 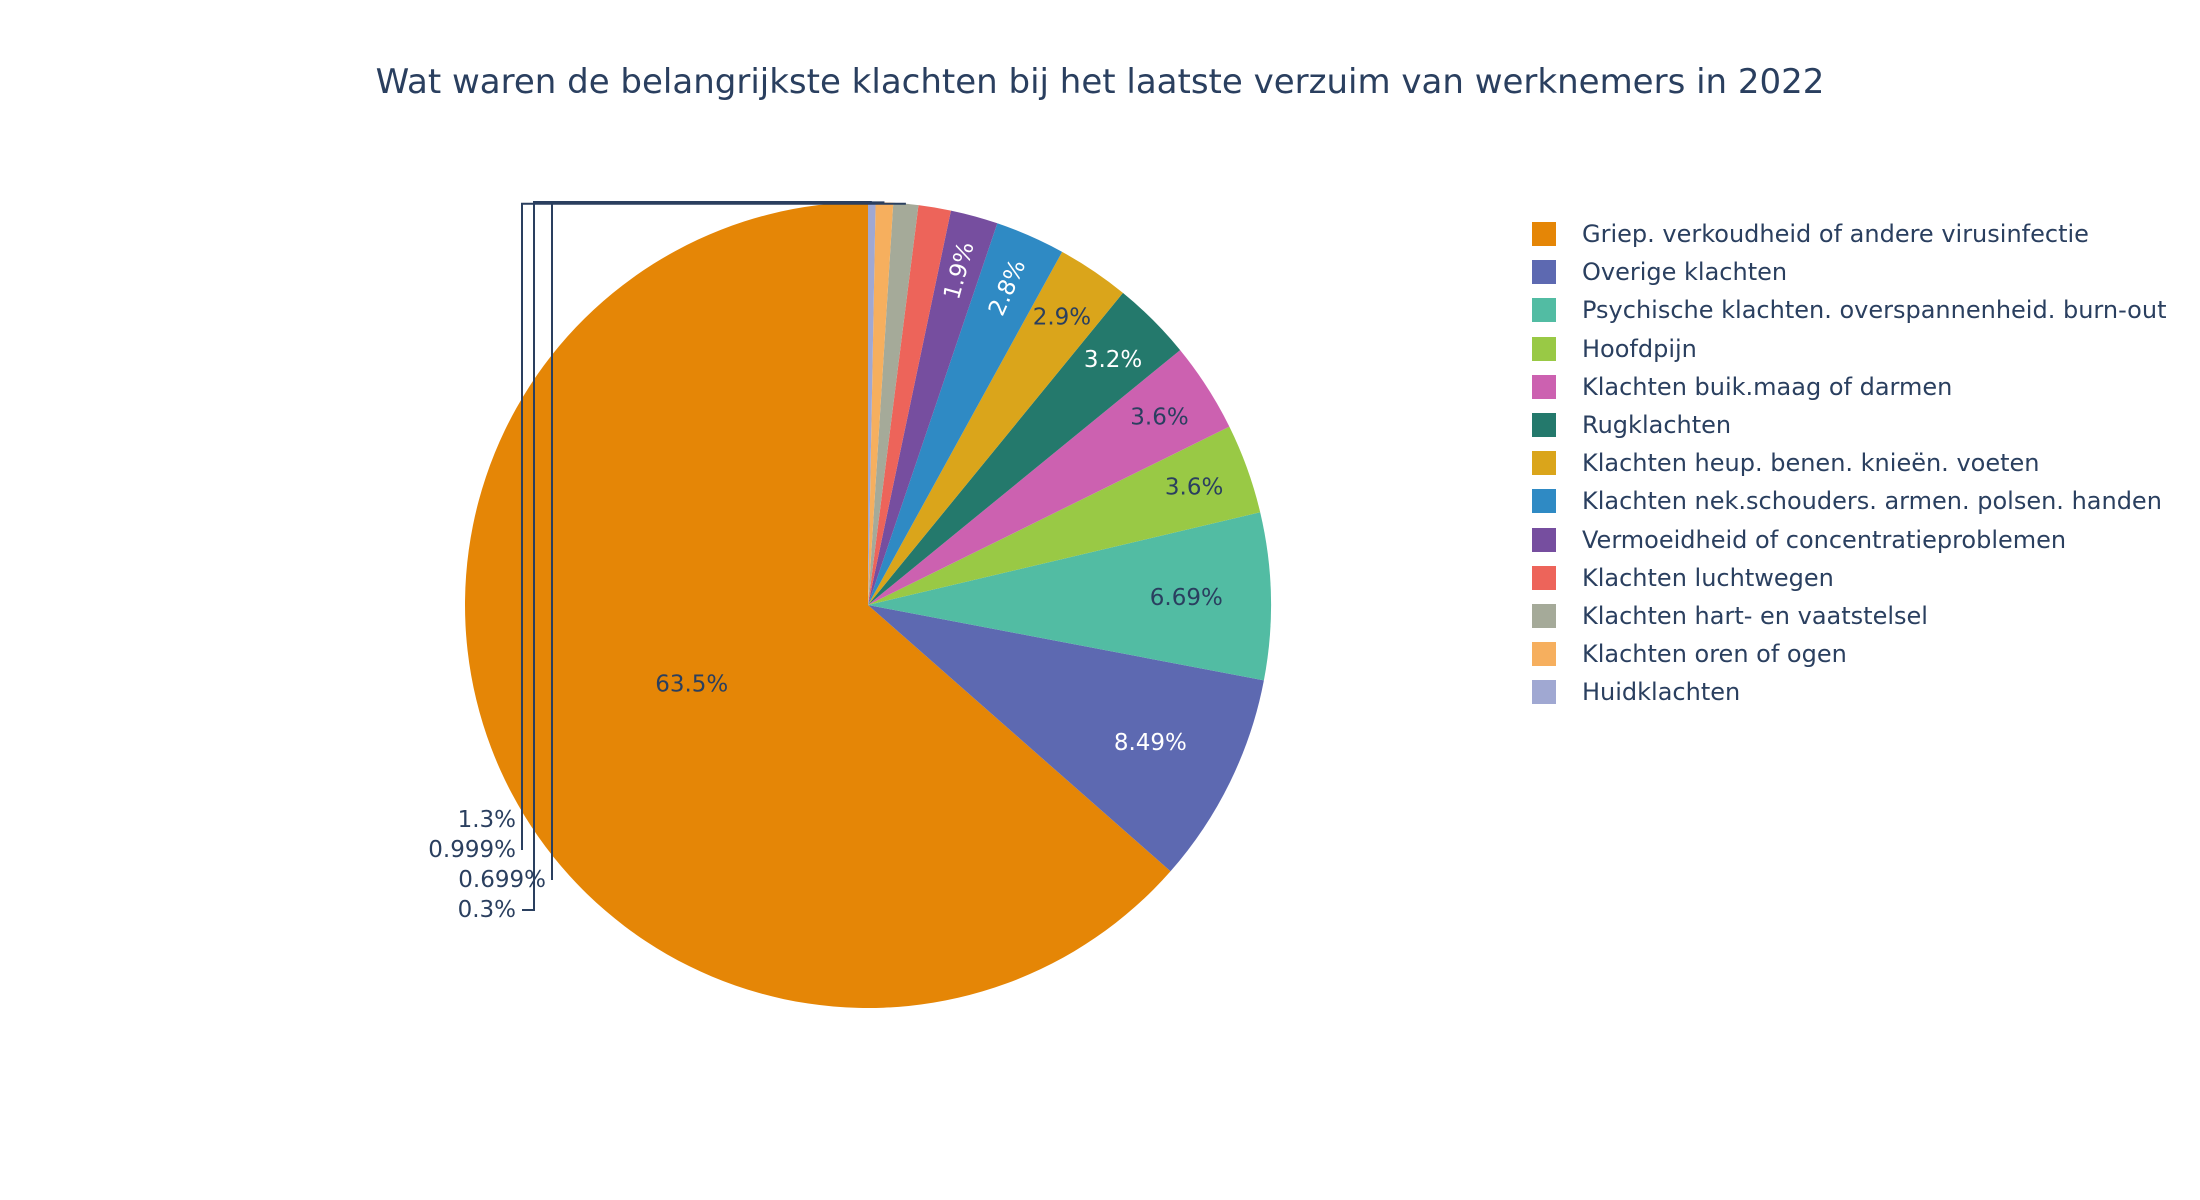 What do you see at coordinates (1113, 360) in the screenshot?
I see `slice-label: 3.2%` at bounding box center [1113, 360].